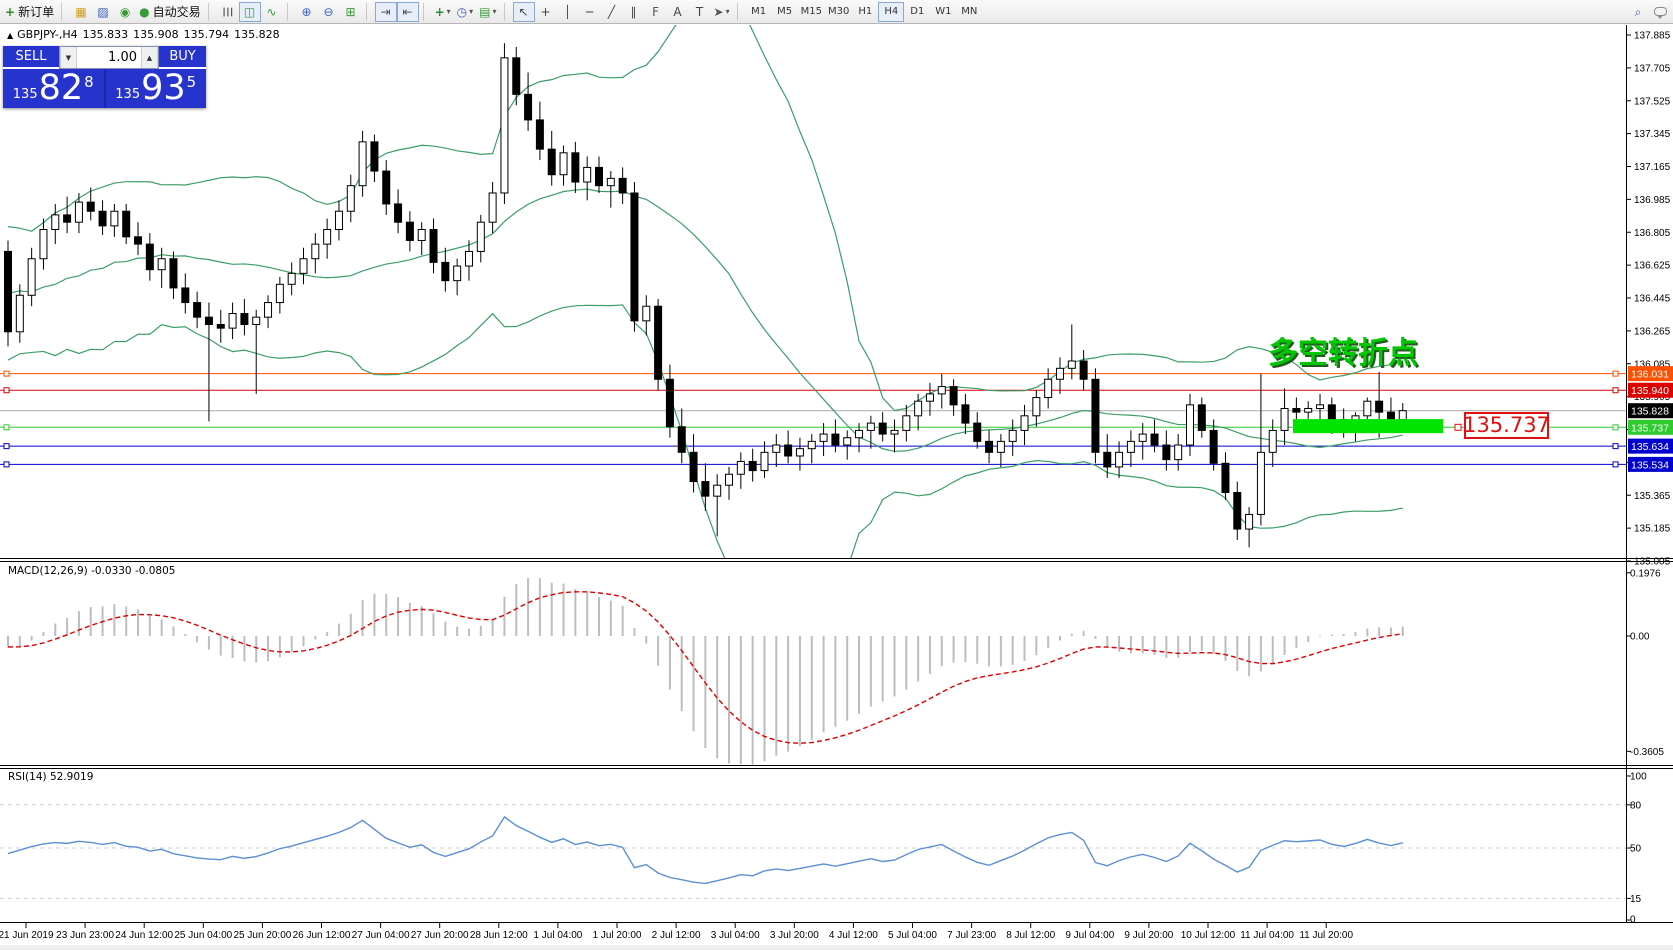  Describe the element at coordinates (1208, 935) in the screenshot. I see `svg-text: 10 Jul 12:00` at that location.